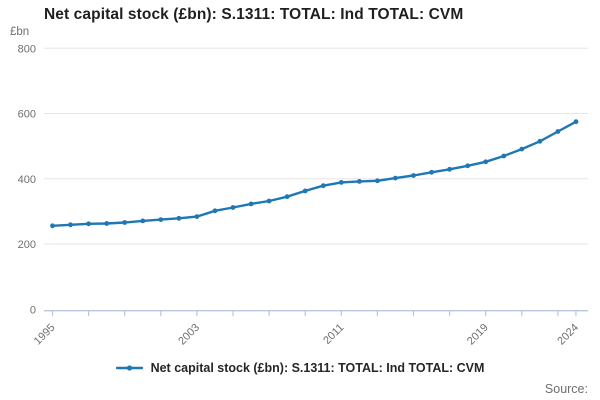 This screenshot has height=400, width=600. What do you see at coordinates (20, 32) in the screenshot?
I see `y-axis-unit-label: £bn` at bounding box center [20, 32].